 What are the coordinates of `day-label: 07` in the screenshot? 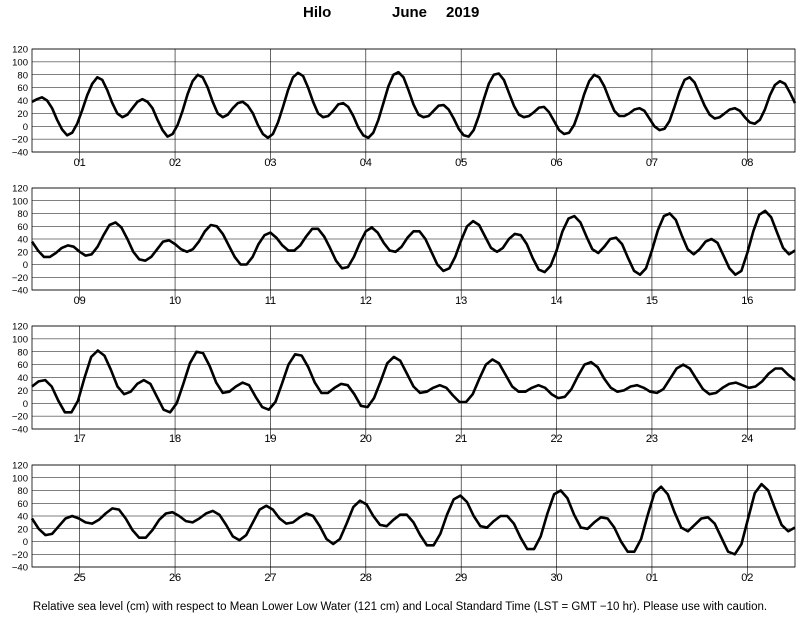 It's located at (652, 163).